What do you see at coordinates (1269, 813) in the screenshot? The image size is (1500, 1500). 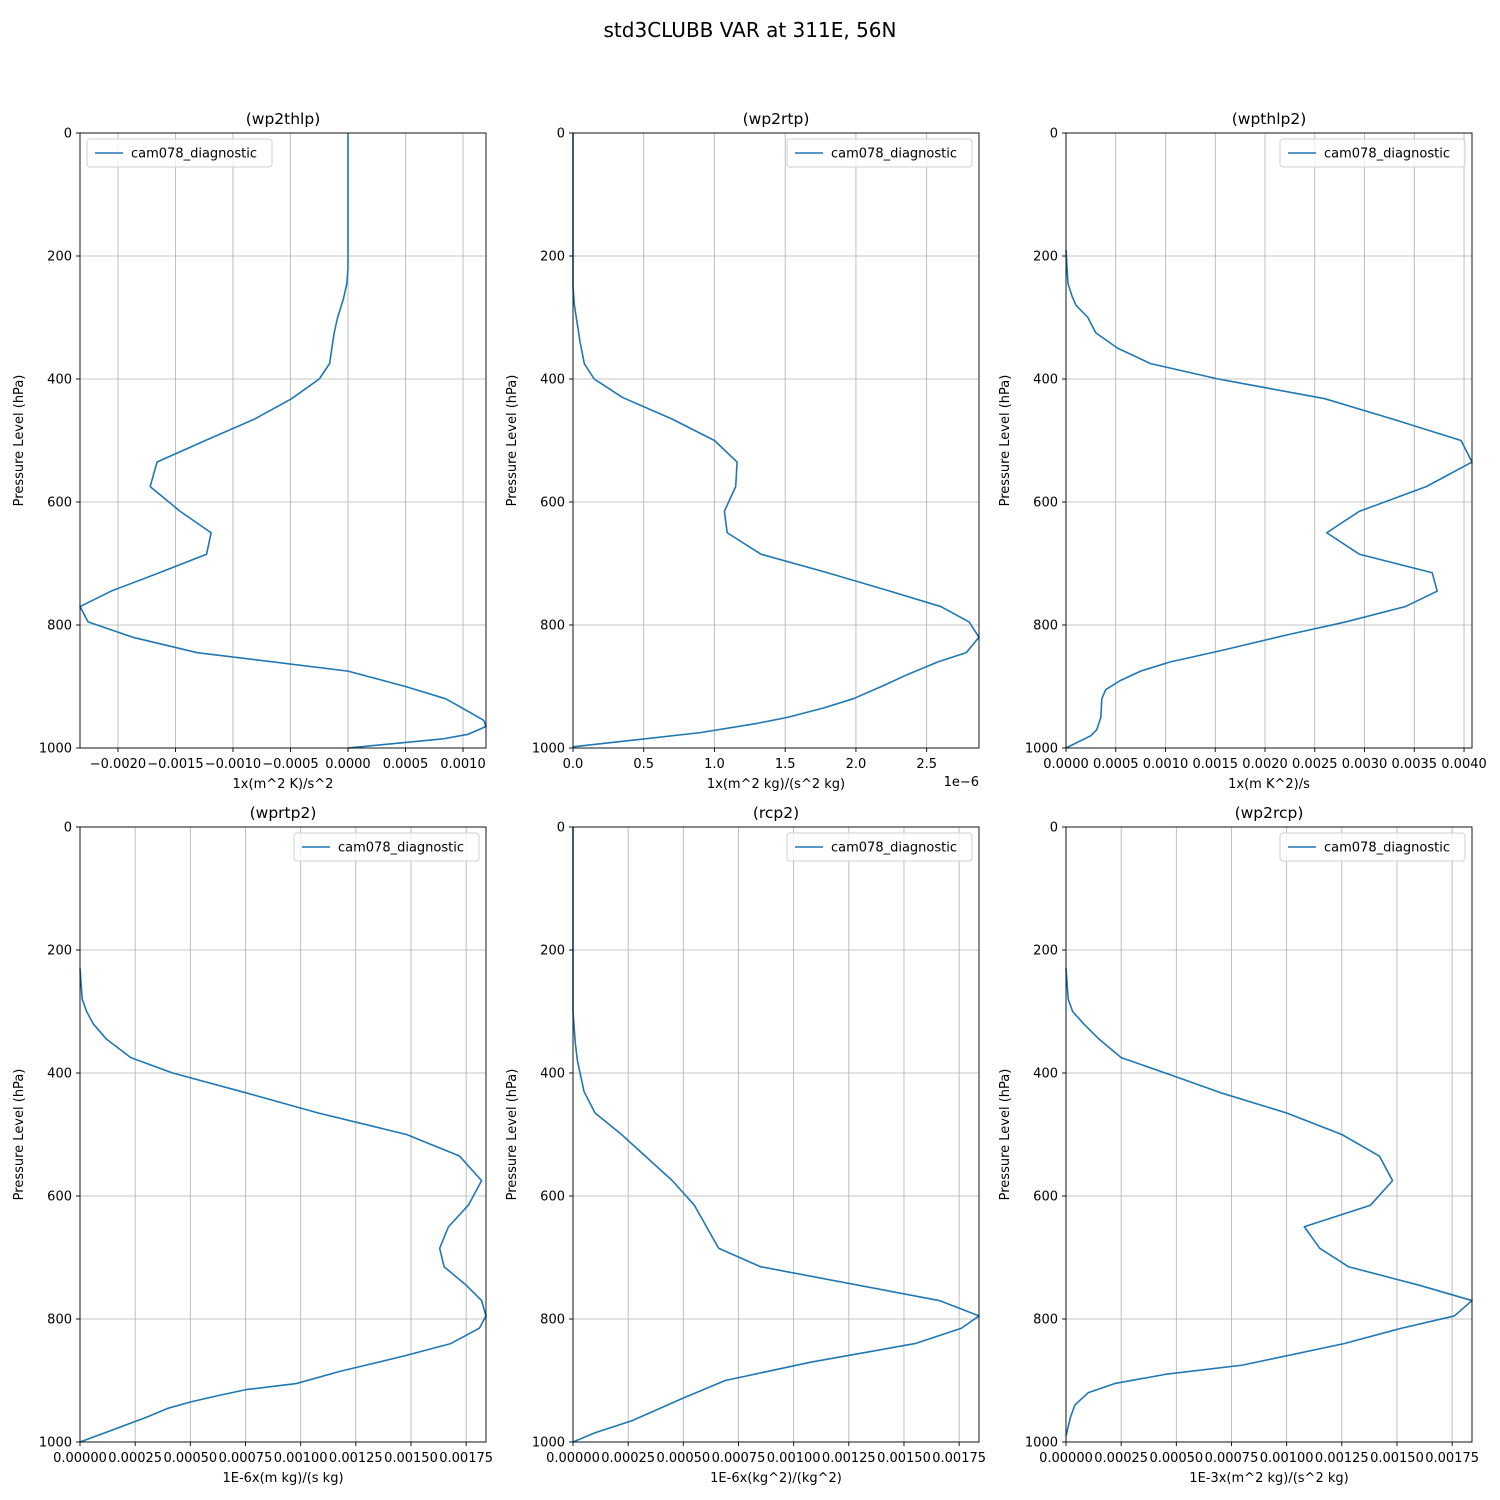 I see `chart-6-title: (wp2rcp)` at bounding box center [1269, 813].